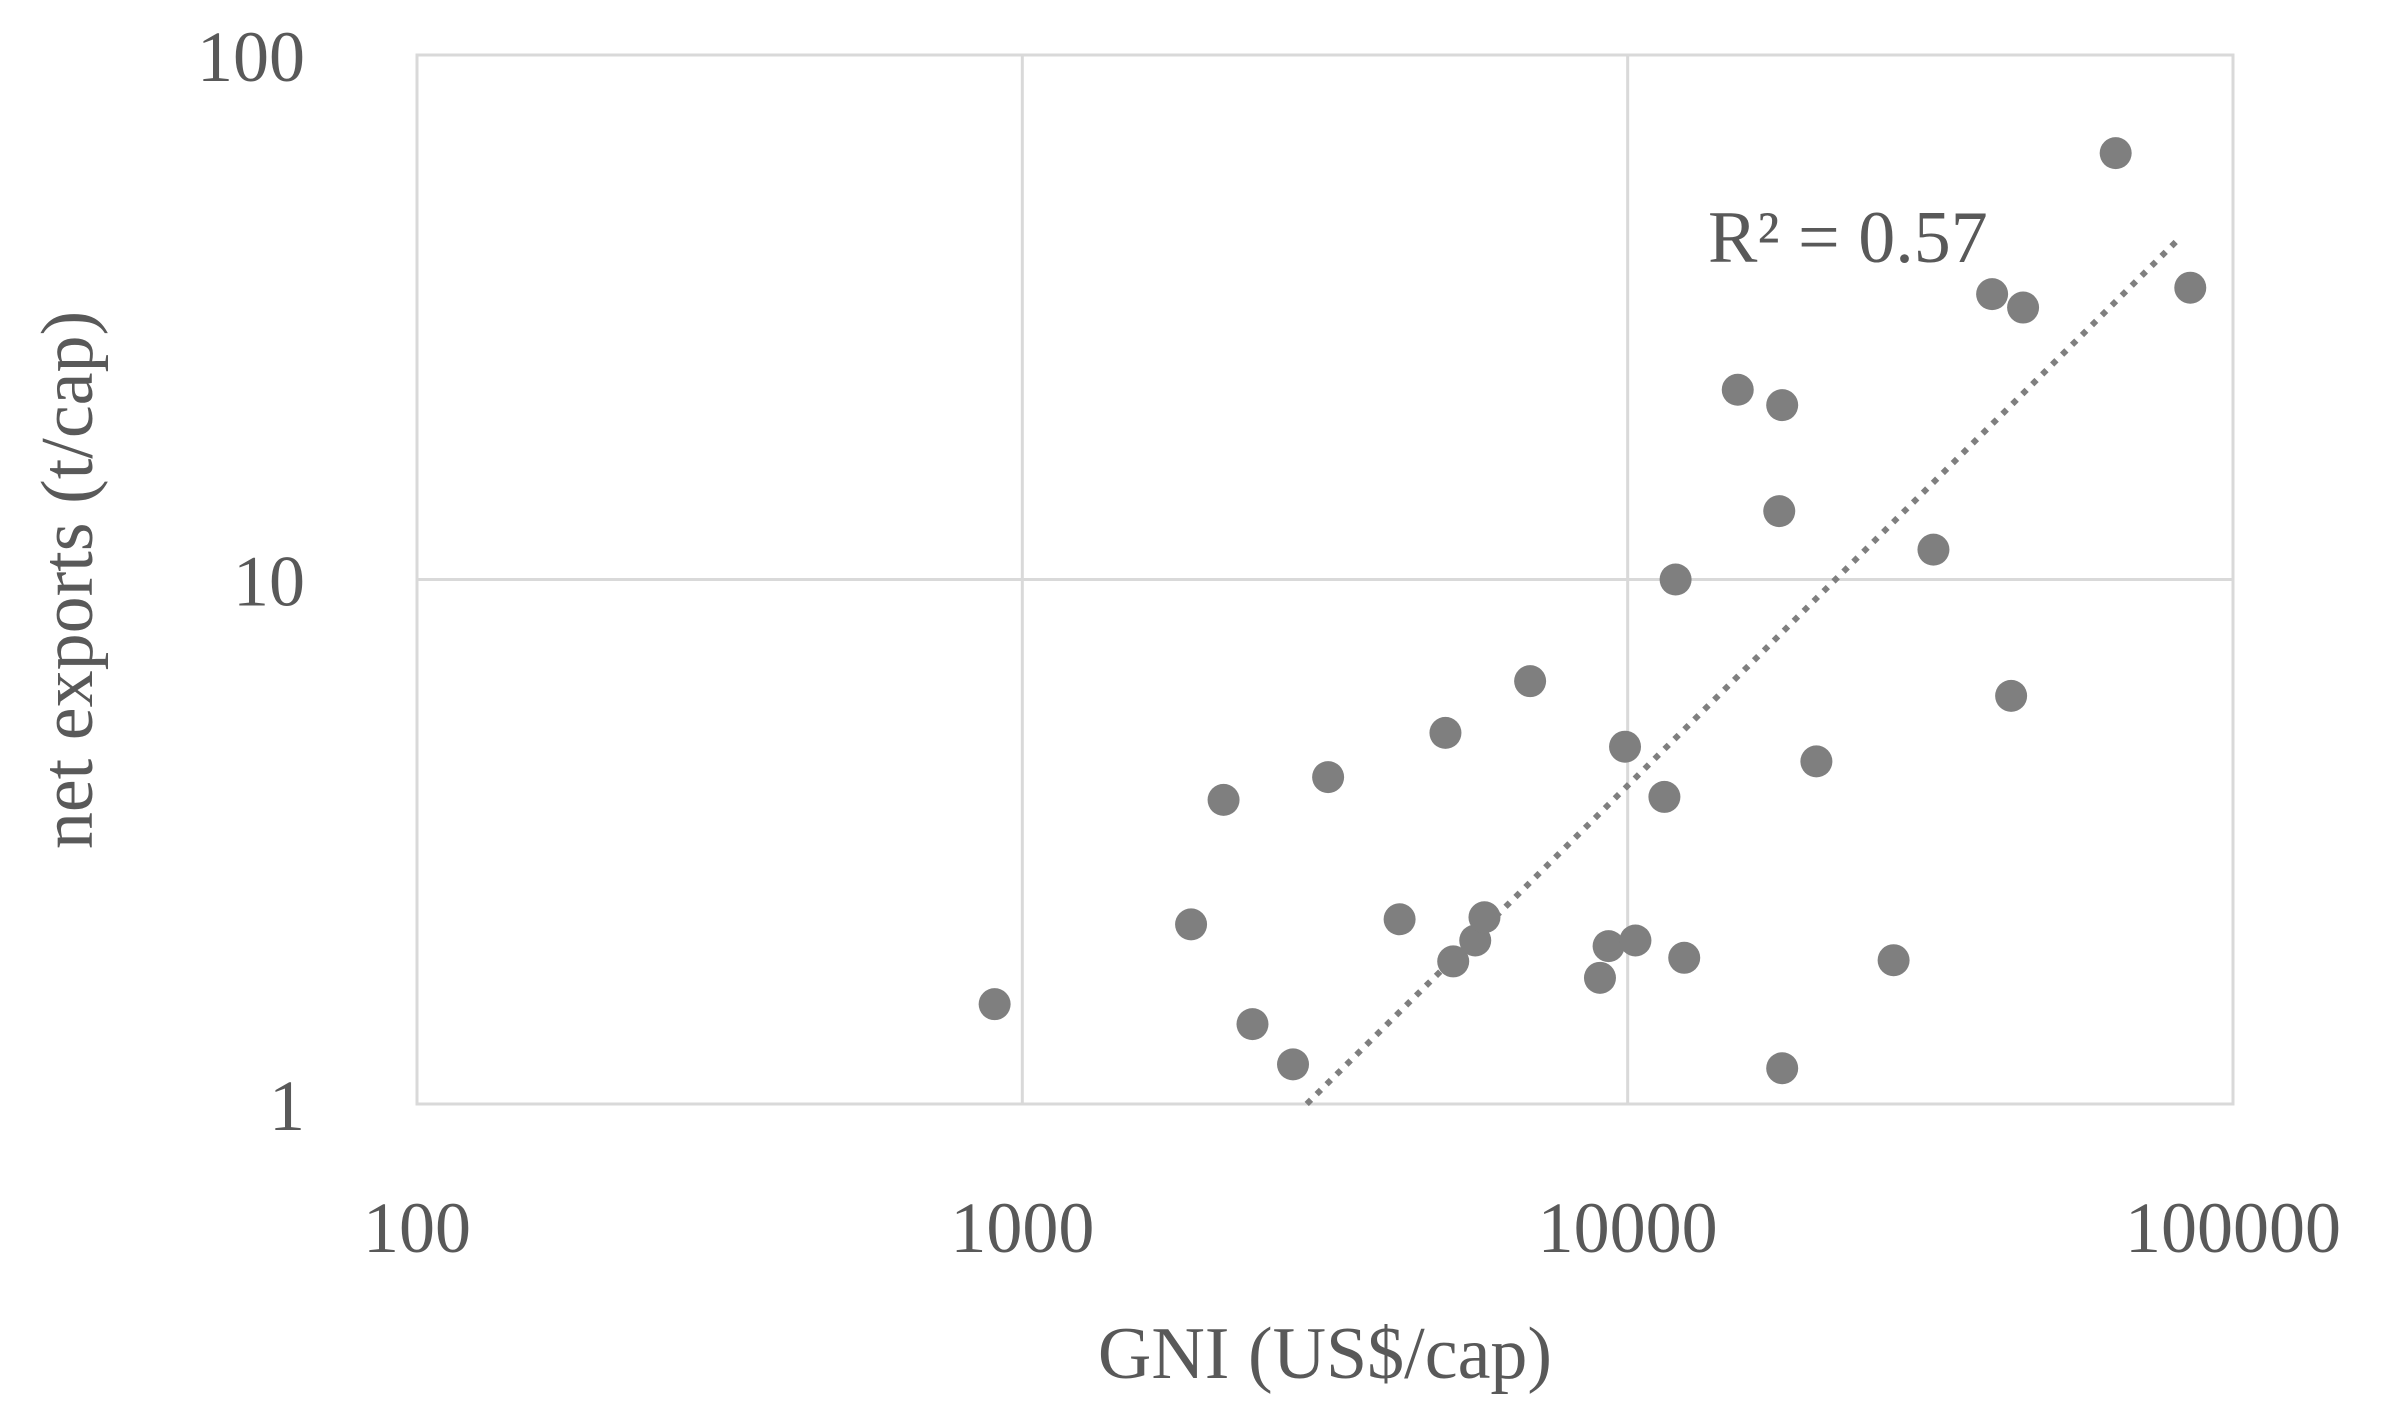 Image resolution: width=2387 pixels, height=1412 pixels. What do you see at coordinates (1022, 1228) in the screenshot?
I see `x-tick-label: 1000` at bounding box center [1022, 1228].